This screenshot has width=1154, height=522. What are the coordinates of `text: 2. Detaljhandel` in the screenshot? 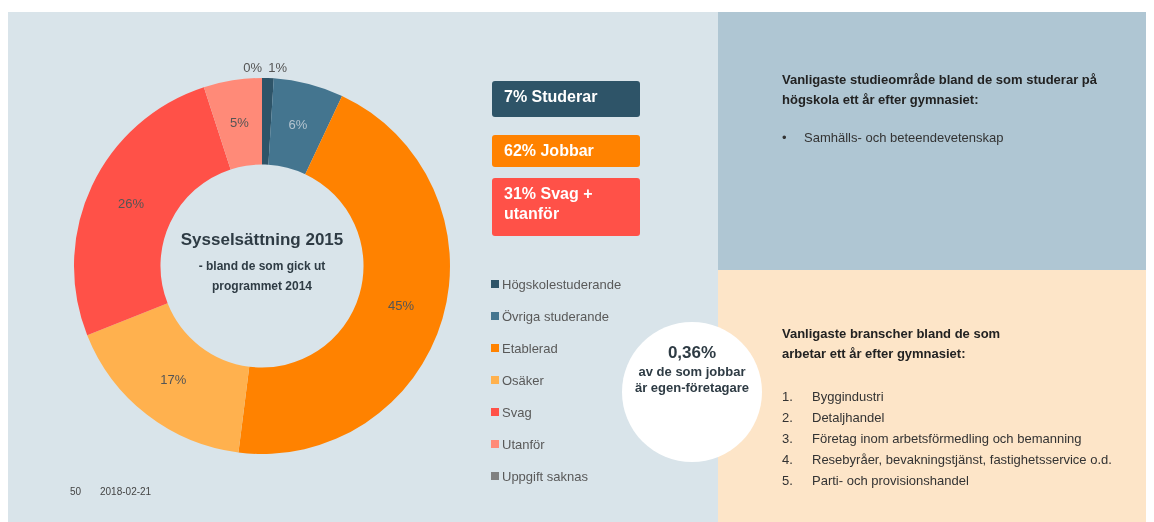 It's located at (833, 417).